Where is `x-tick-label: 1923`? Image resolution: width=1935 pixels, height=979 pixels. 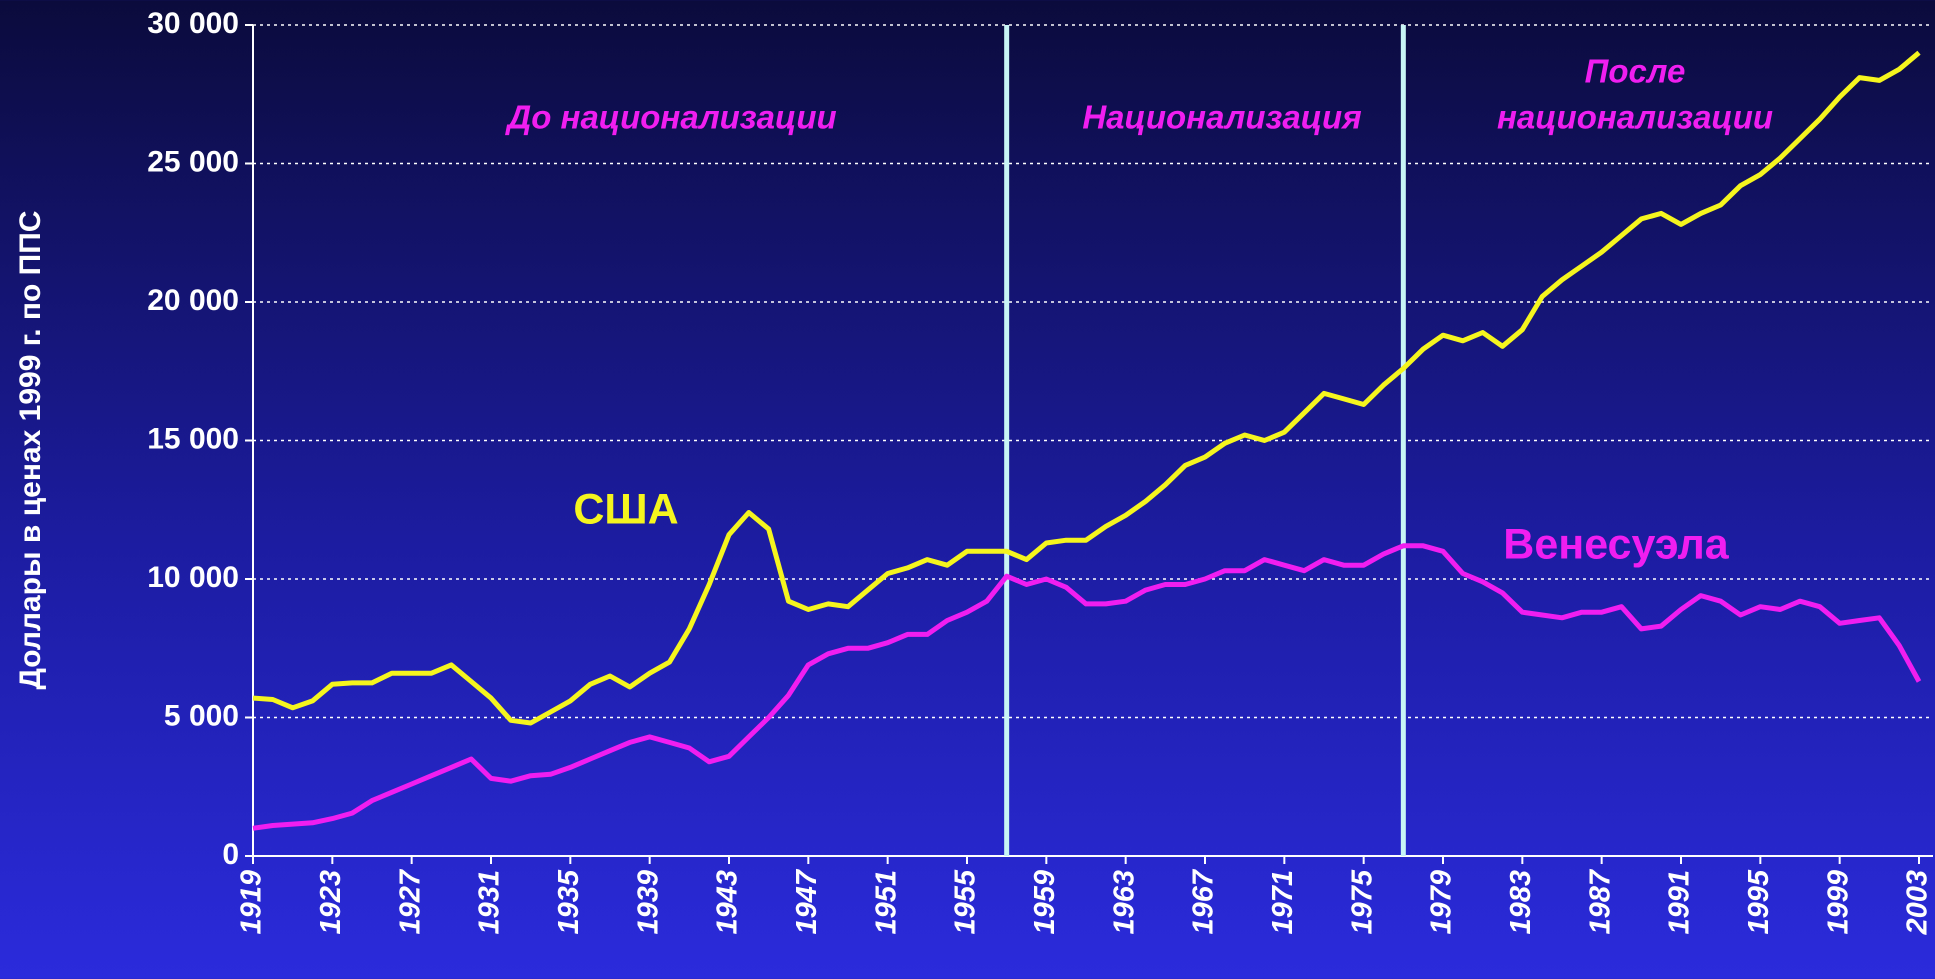
x-tick-label: 1923 is located at coordinates (331, 902).